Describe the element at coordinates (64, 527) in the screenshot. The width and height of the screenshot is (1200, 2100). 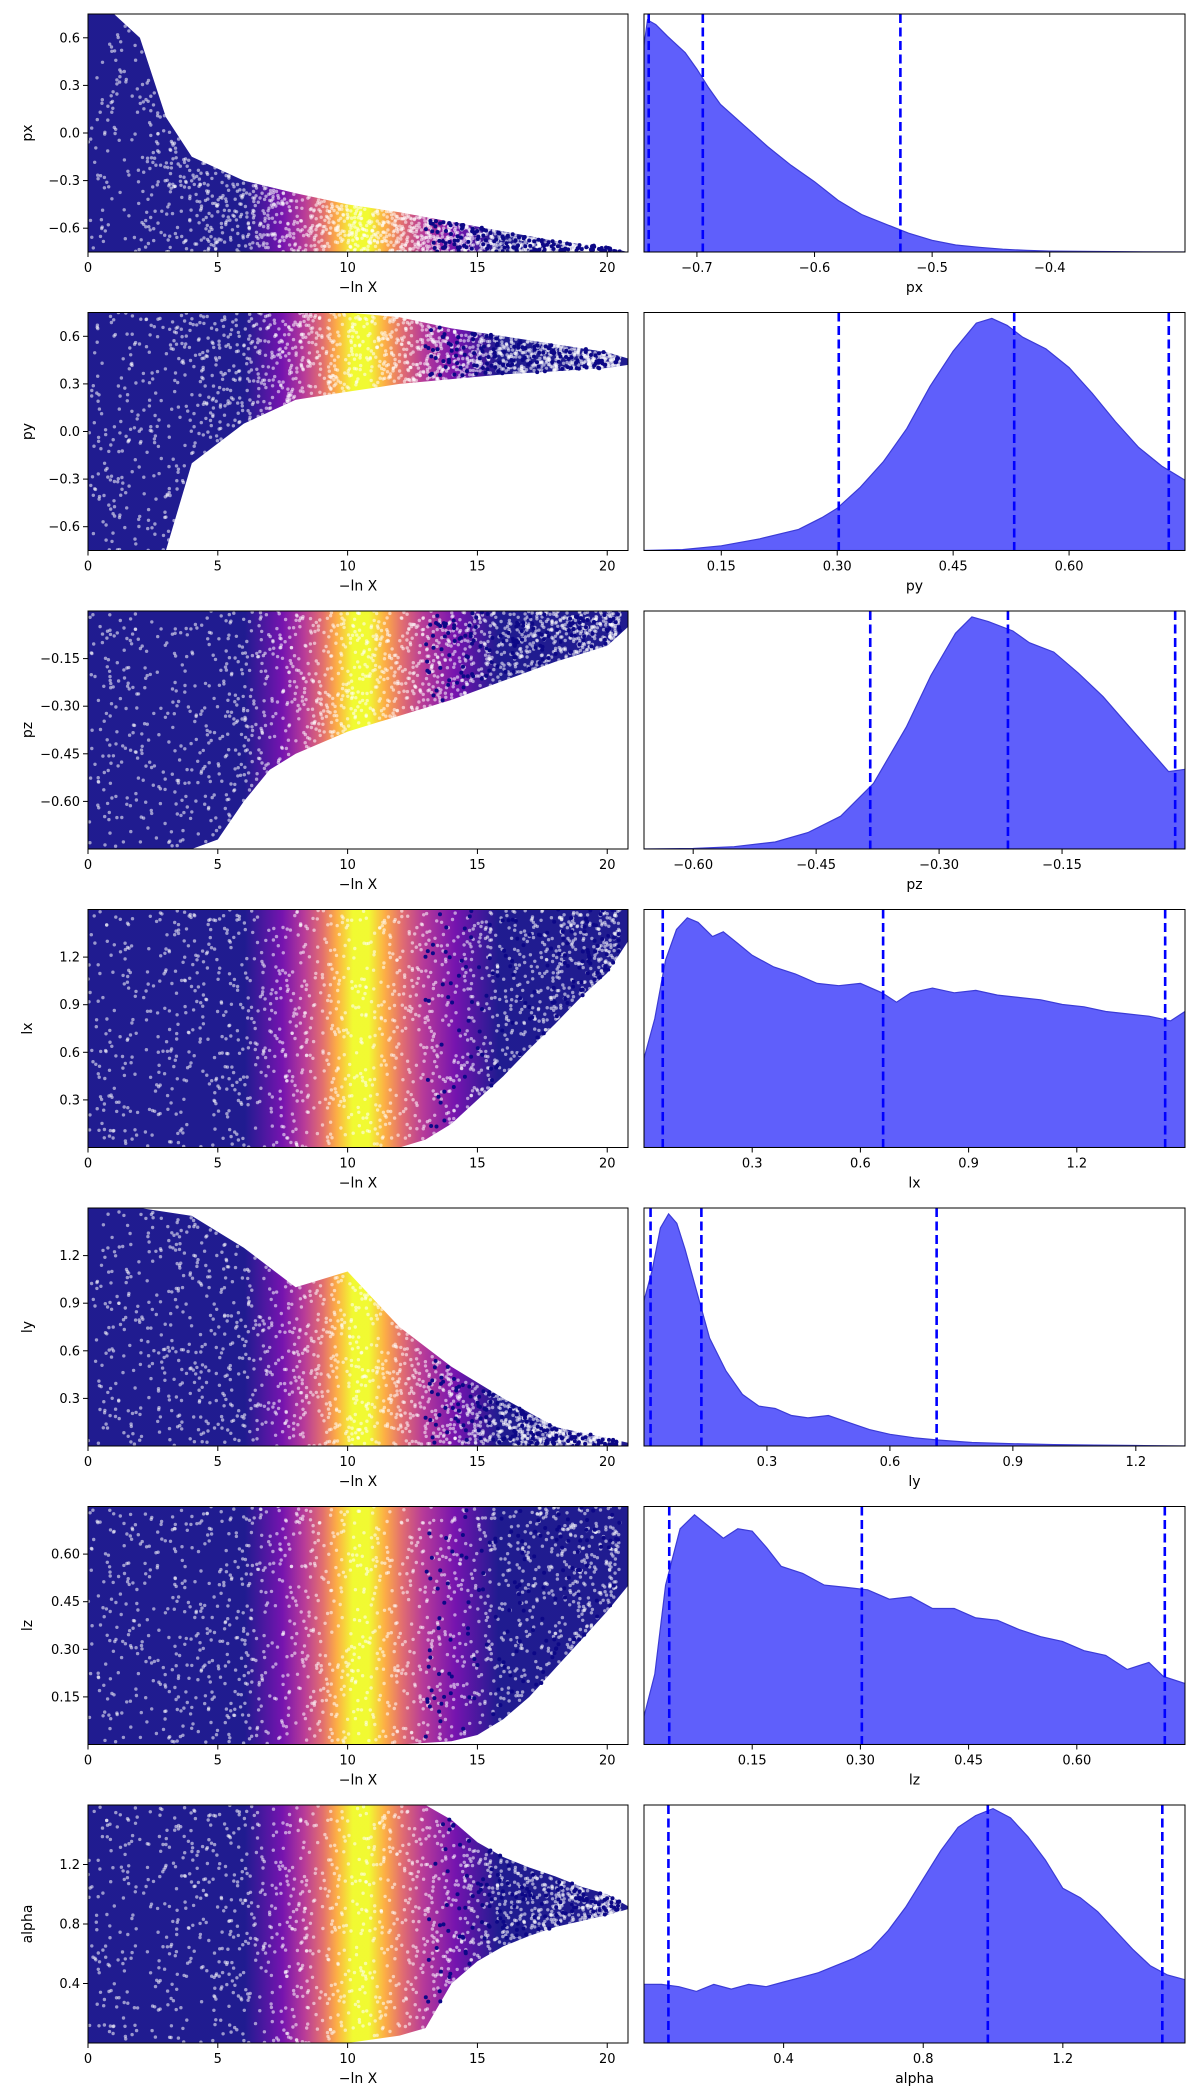
I see `y-tick-label: −0.6` at that location.